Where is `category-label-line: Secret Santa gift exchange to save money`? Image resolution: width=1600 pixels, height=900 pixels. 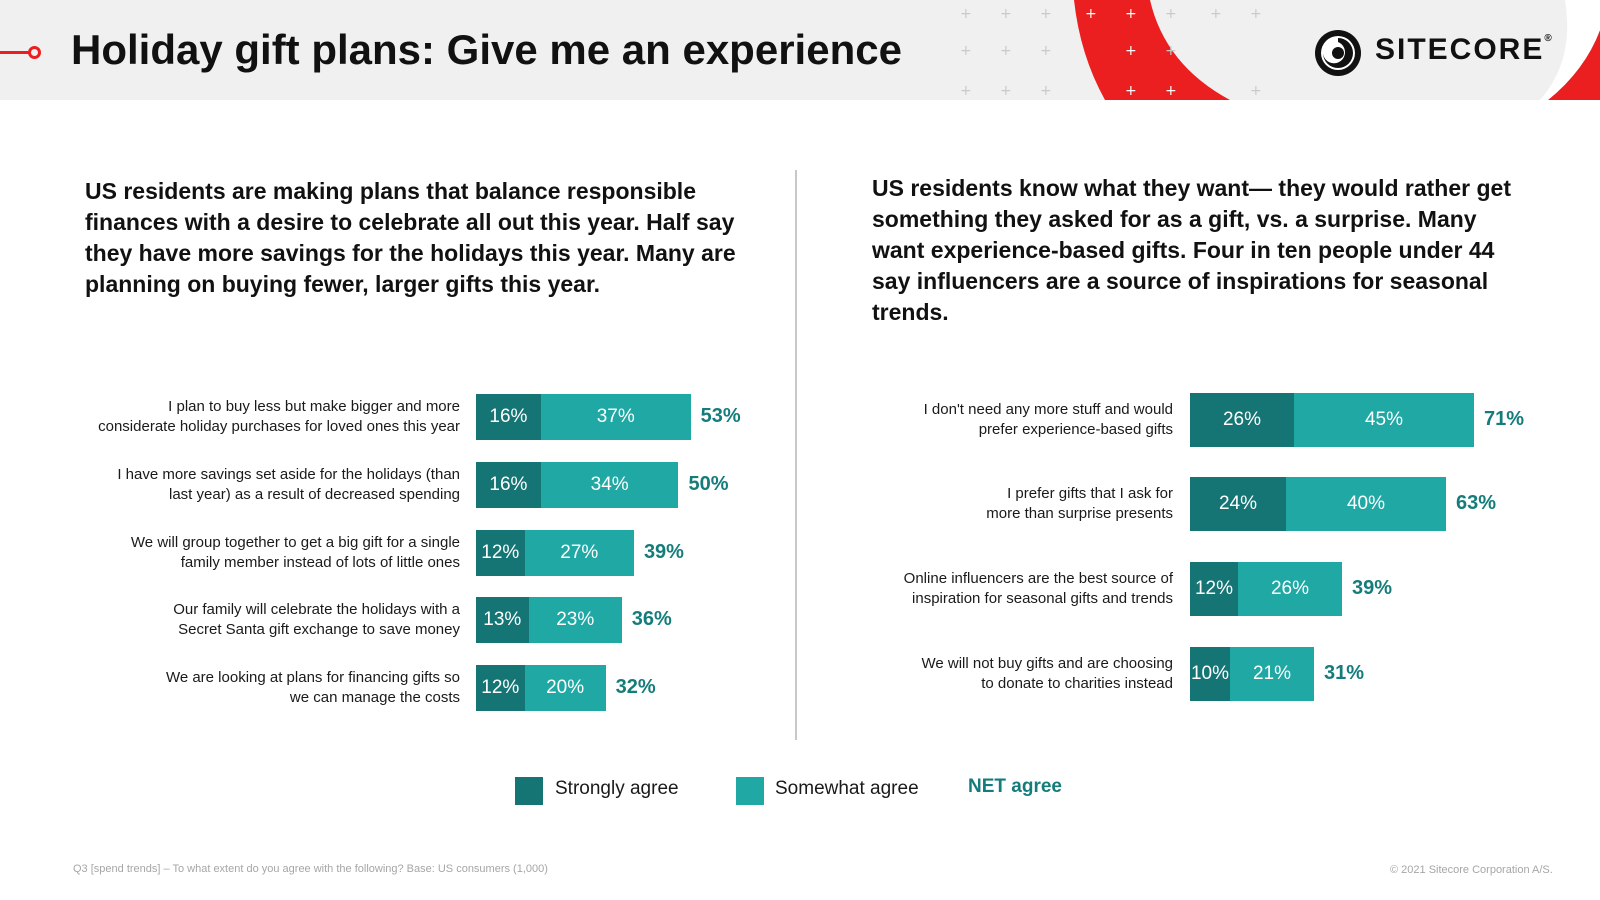 category-label-line: Secret Santa gift exchange to save money is located at coordinates (319, 629).